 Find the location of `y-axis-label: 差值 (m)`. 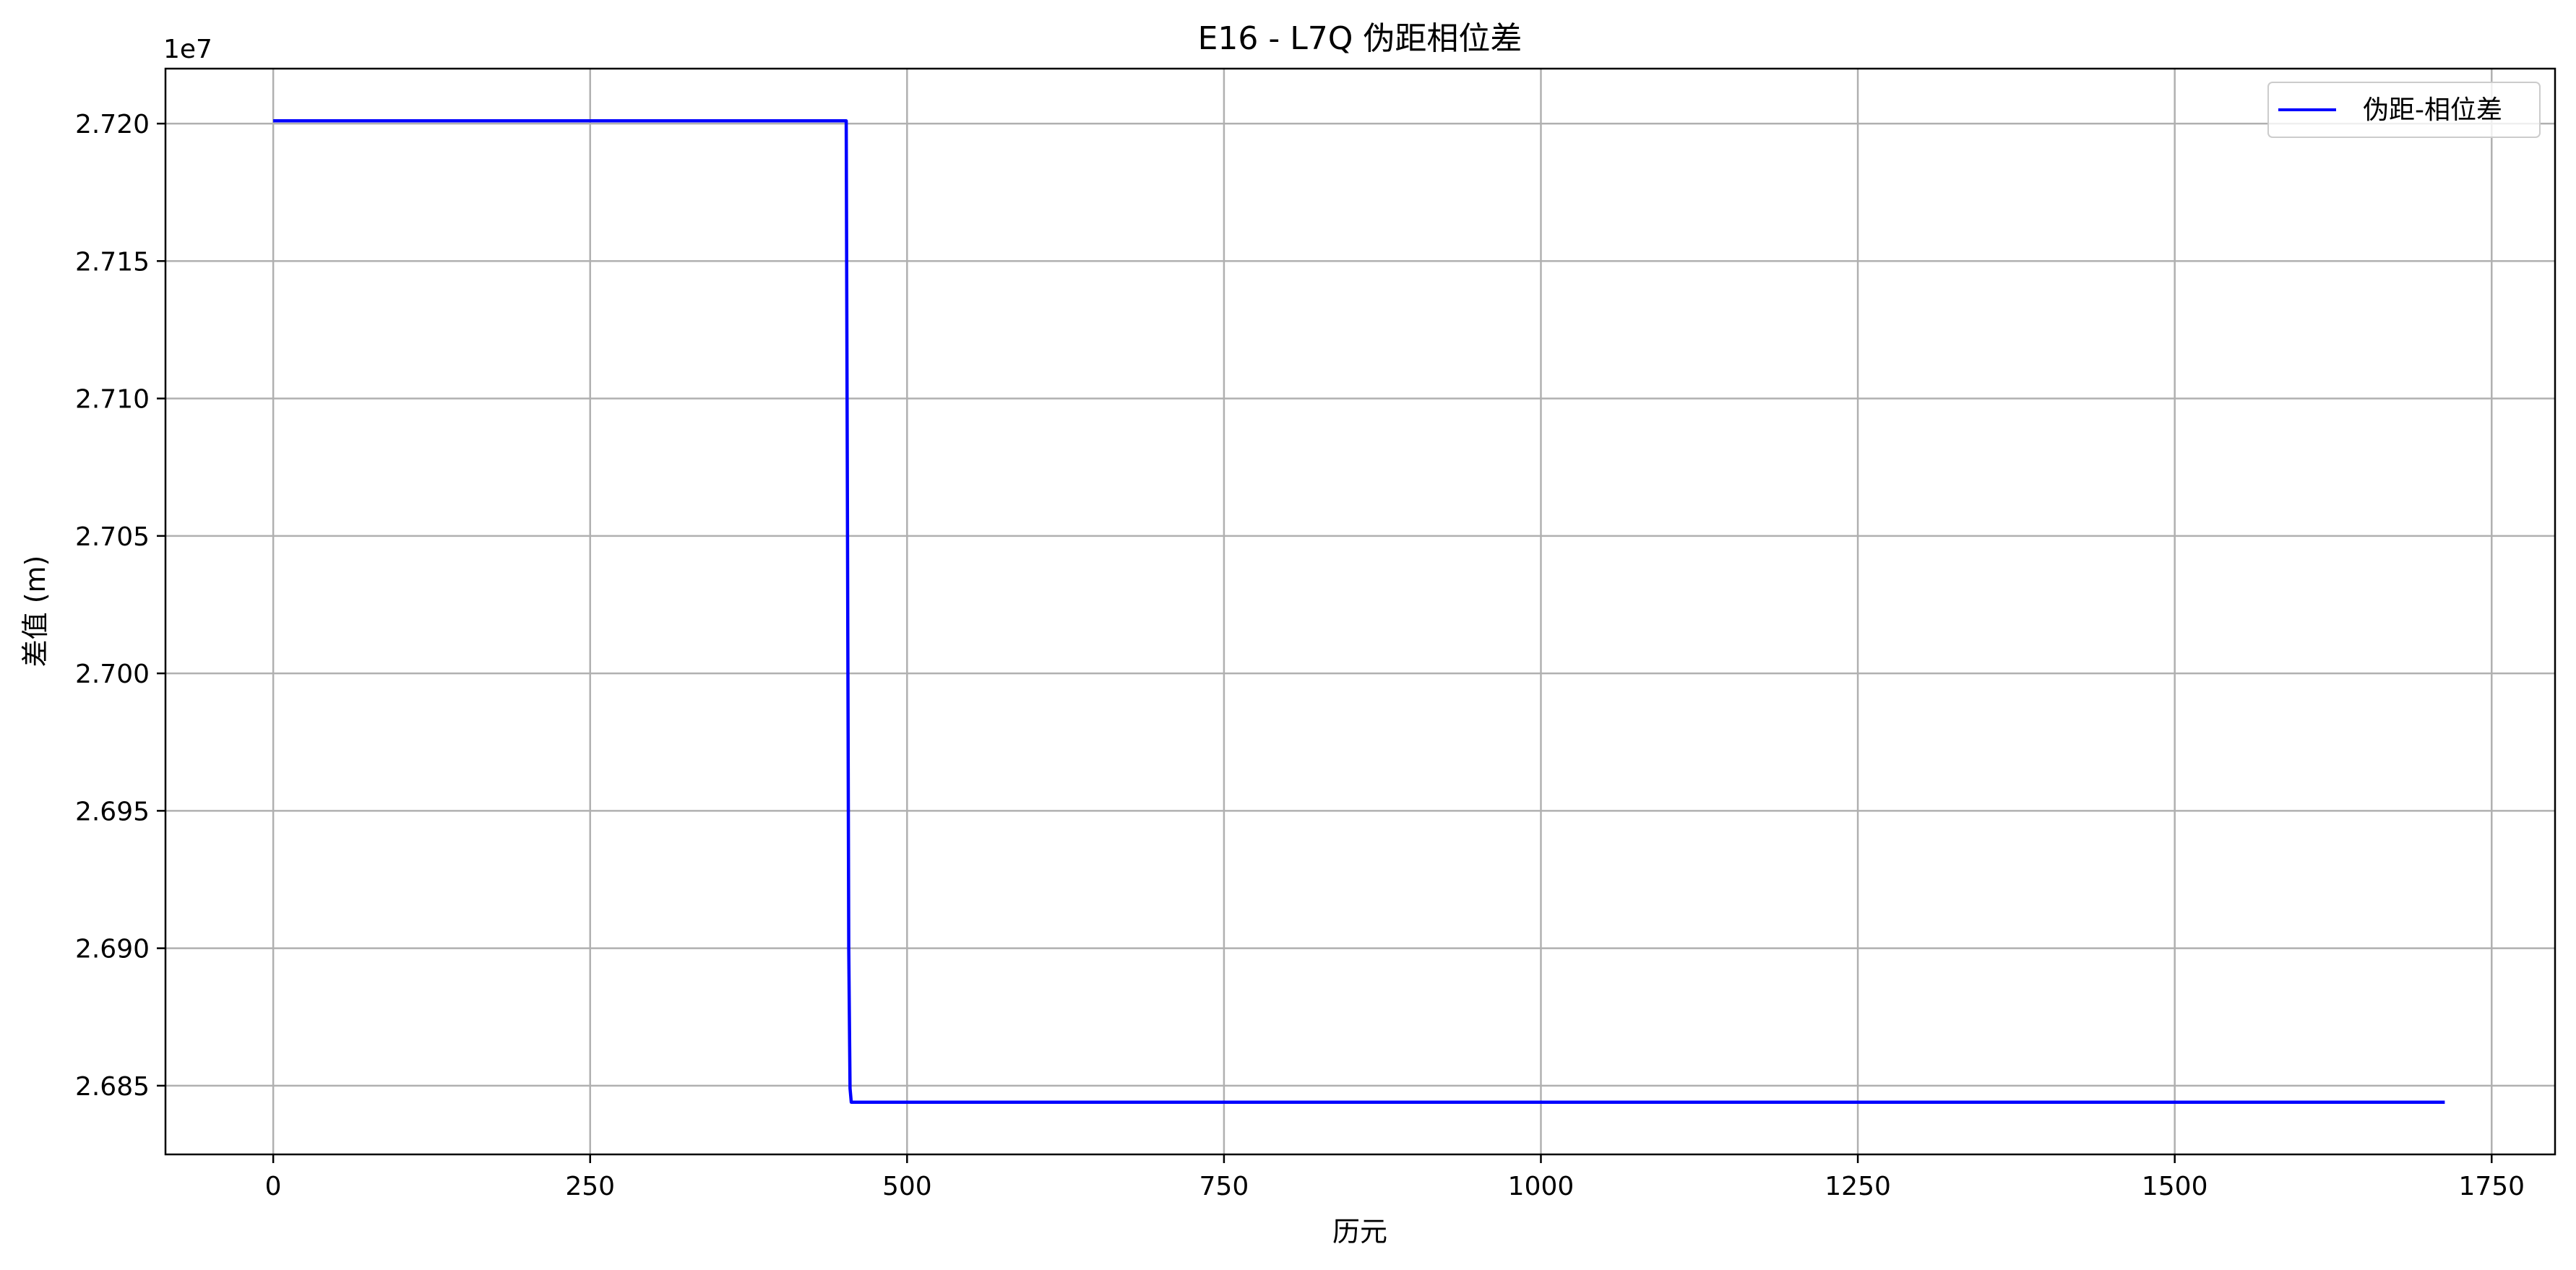

y-axis-label: 差值 (m) is located at coordinates (35, 612).